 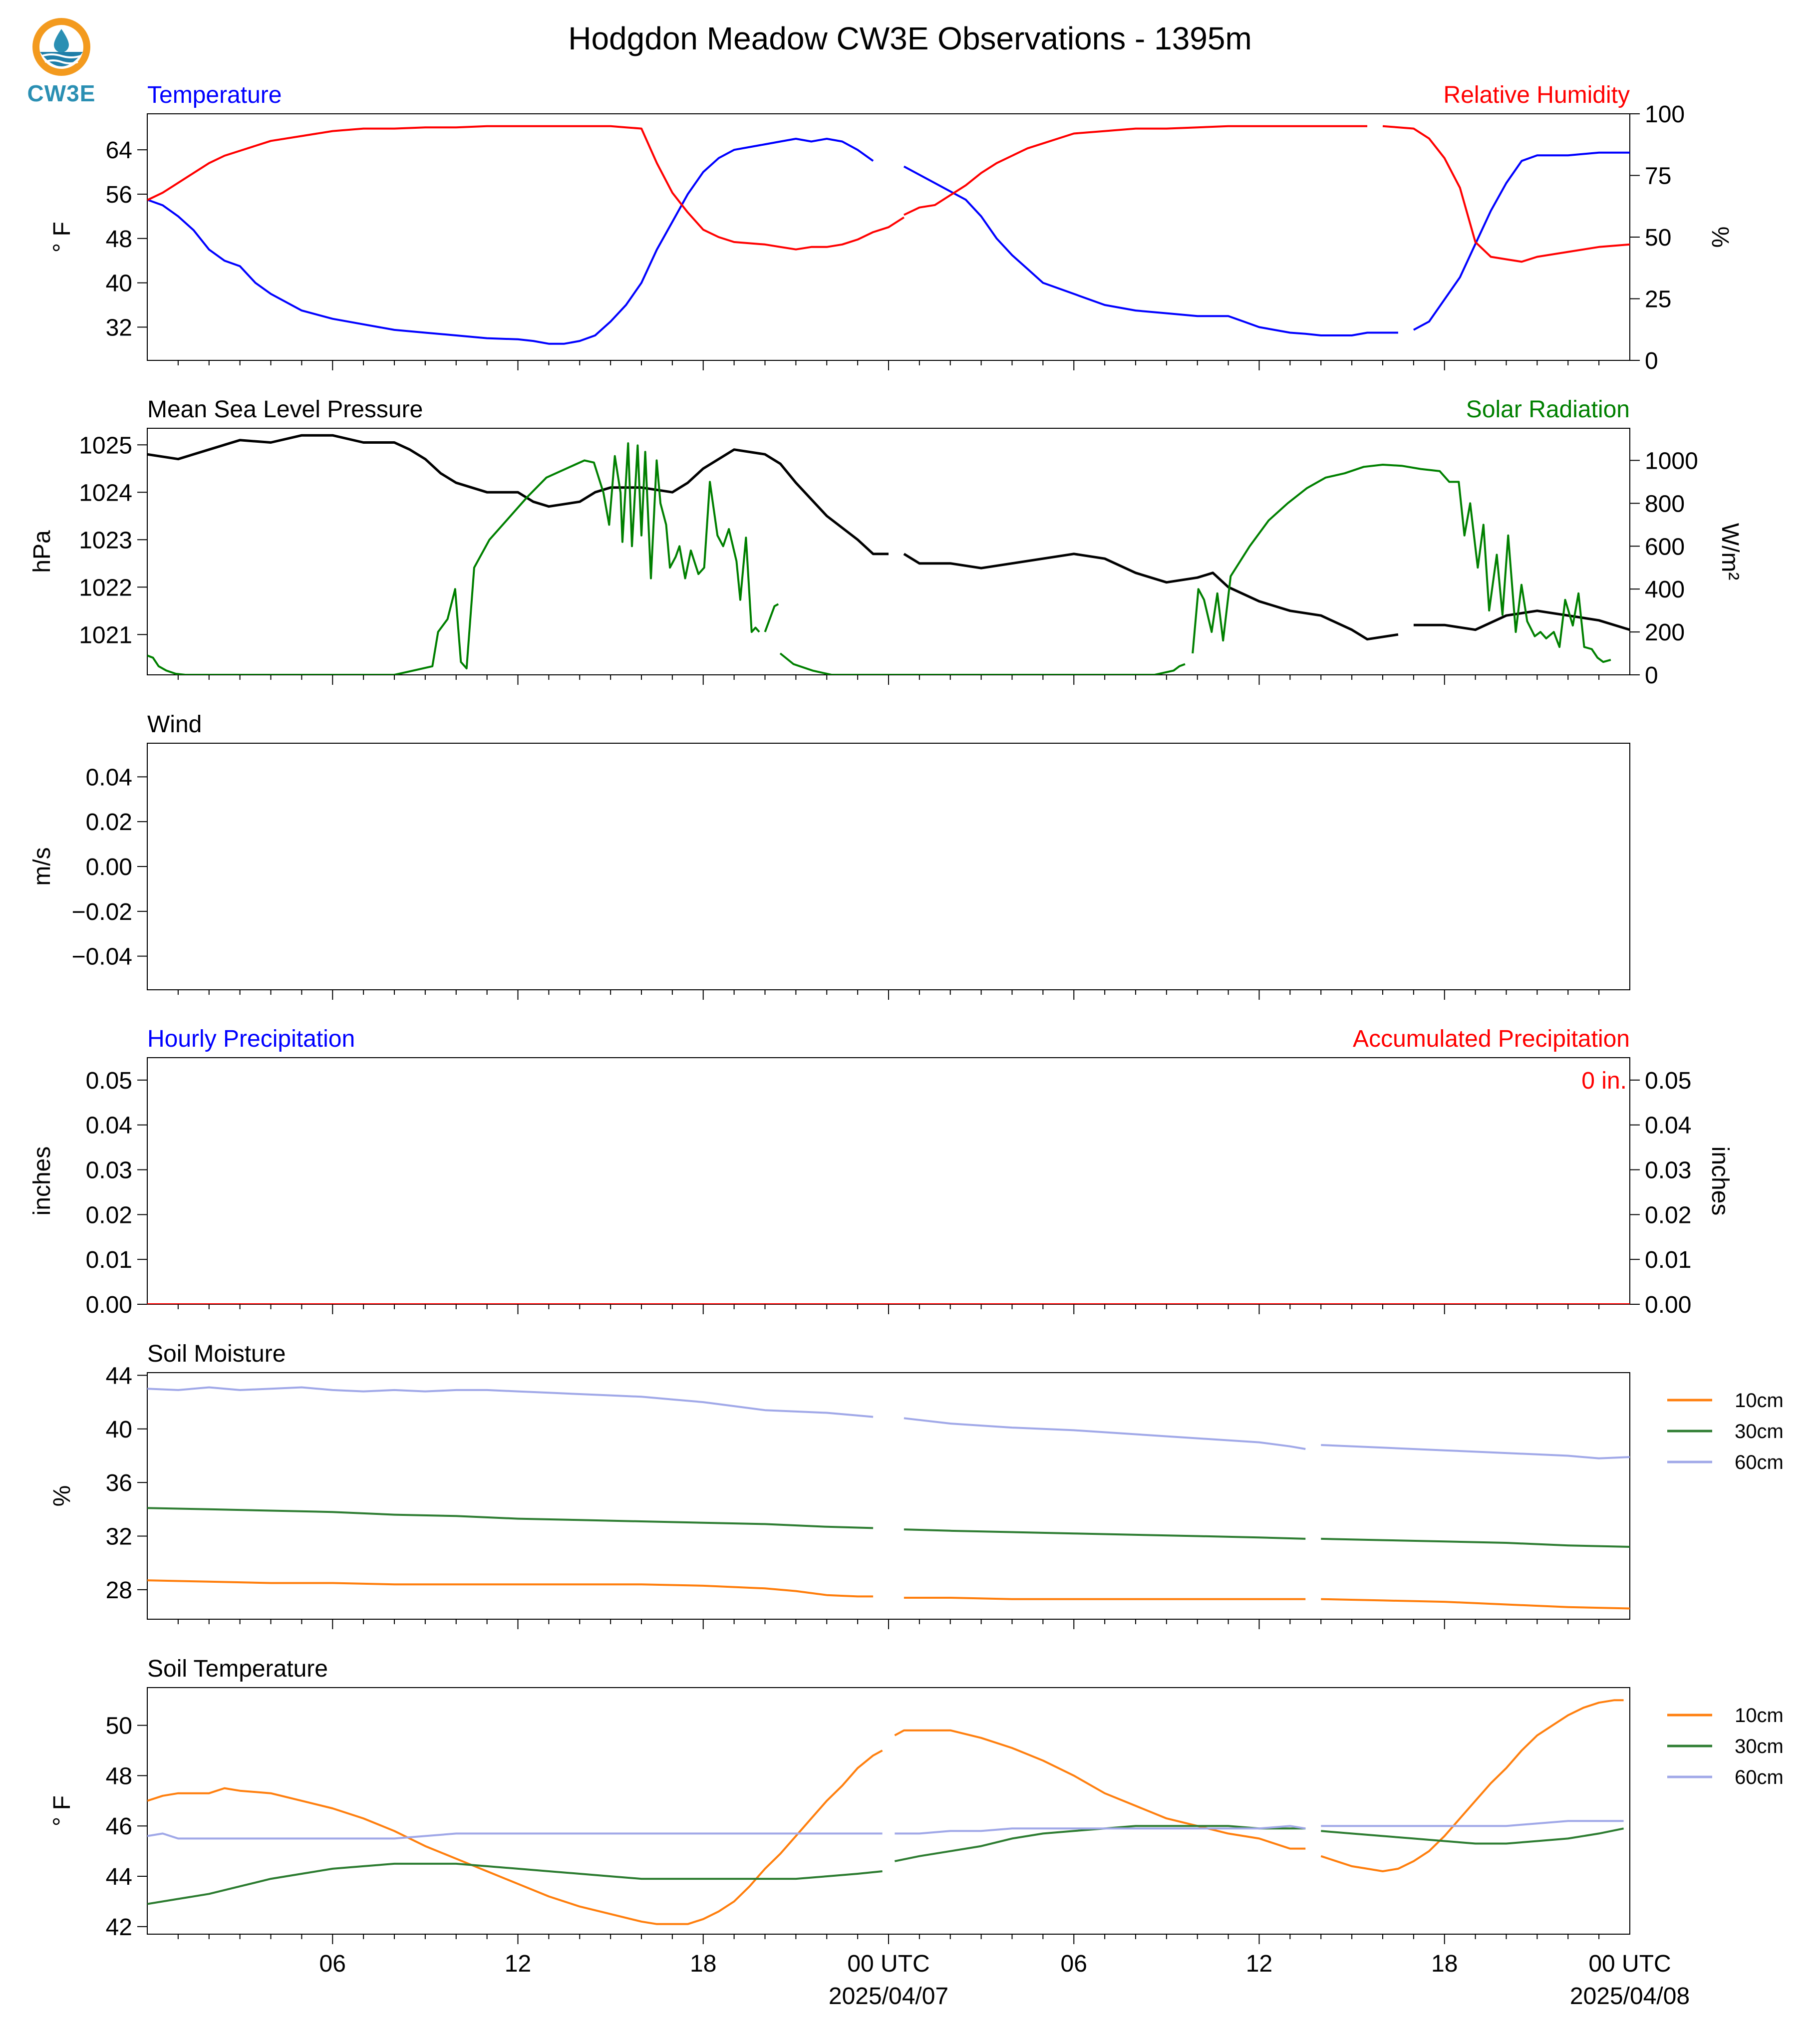 What do you see at coordinates (1665, 547) in the screenshot?
I see `y2-tick-label: 600` at bounding box center [1665, 547].